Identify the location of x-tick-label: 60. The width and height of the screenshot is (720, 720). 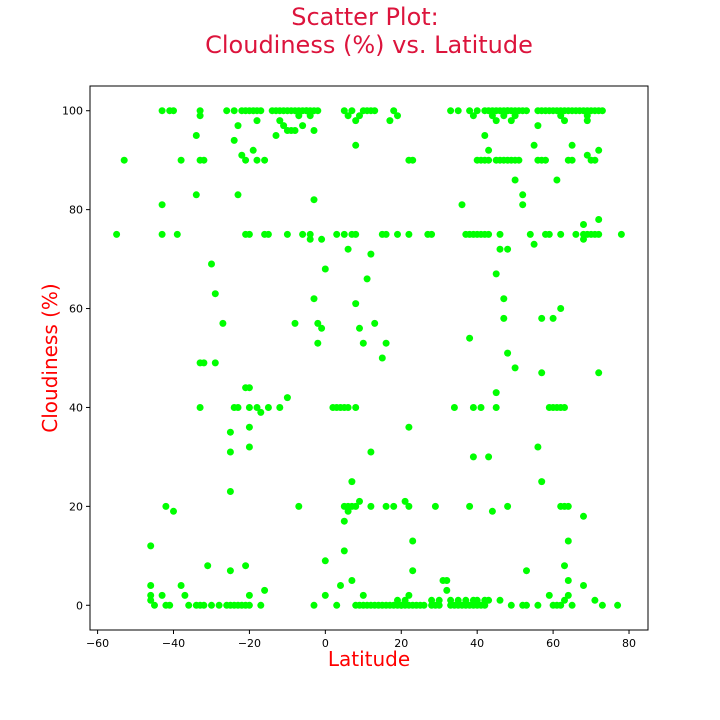
(553, 643).